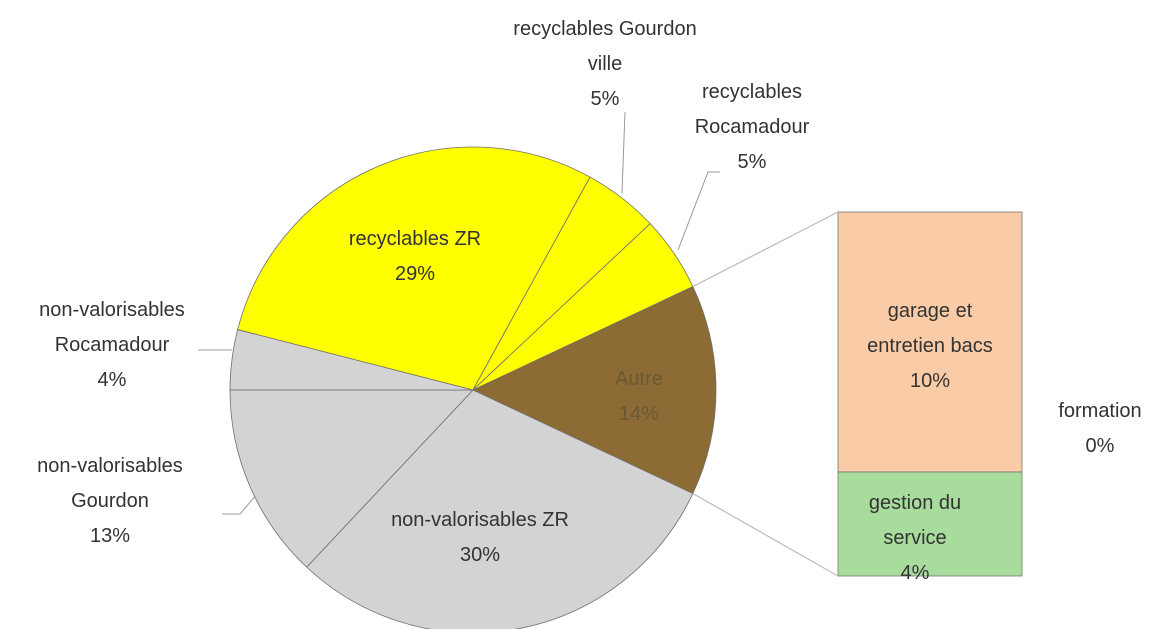  Describe the element at coordinates (415, 239) in the screenshot. I see `label-name: recyclables ZR` at that location.